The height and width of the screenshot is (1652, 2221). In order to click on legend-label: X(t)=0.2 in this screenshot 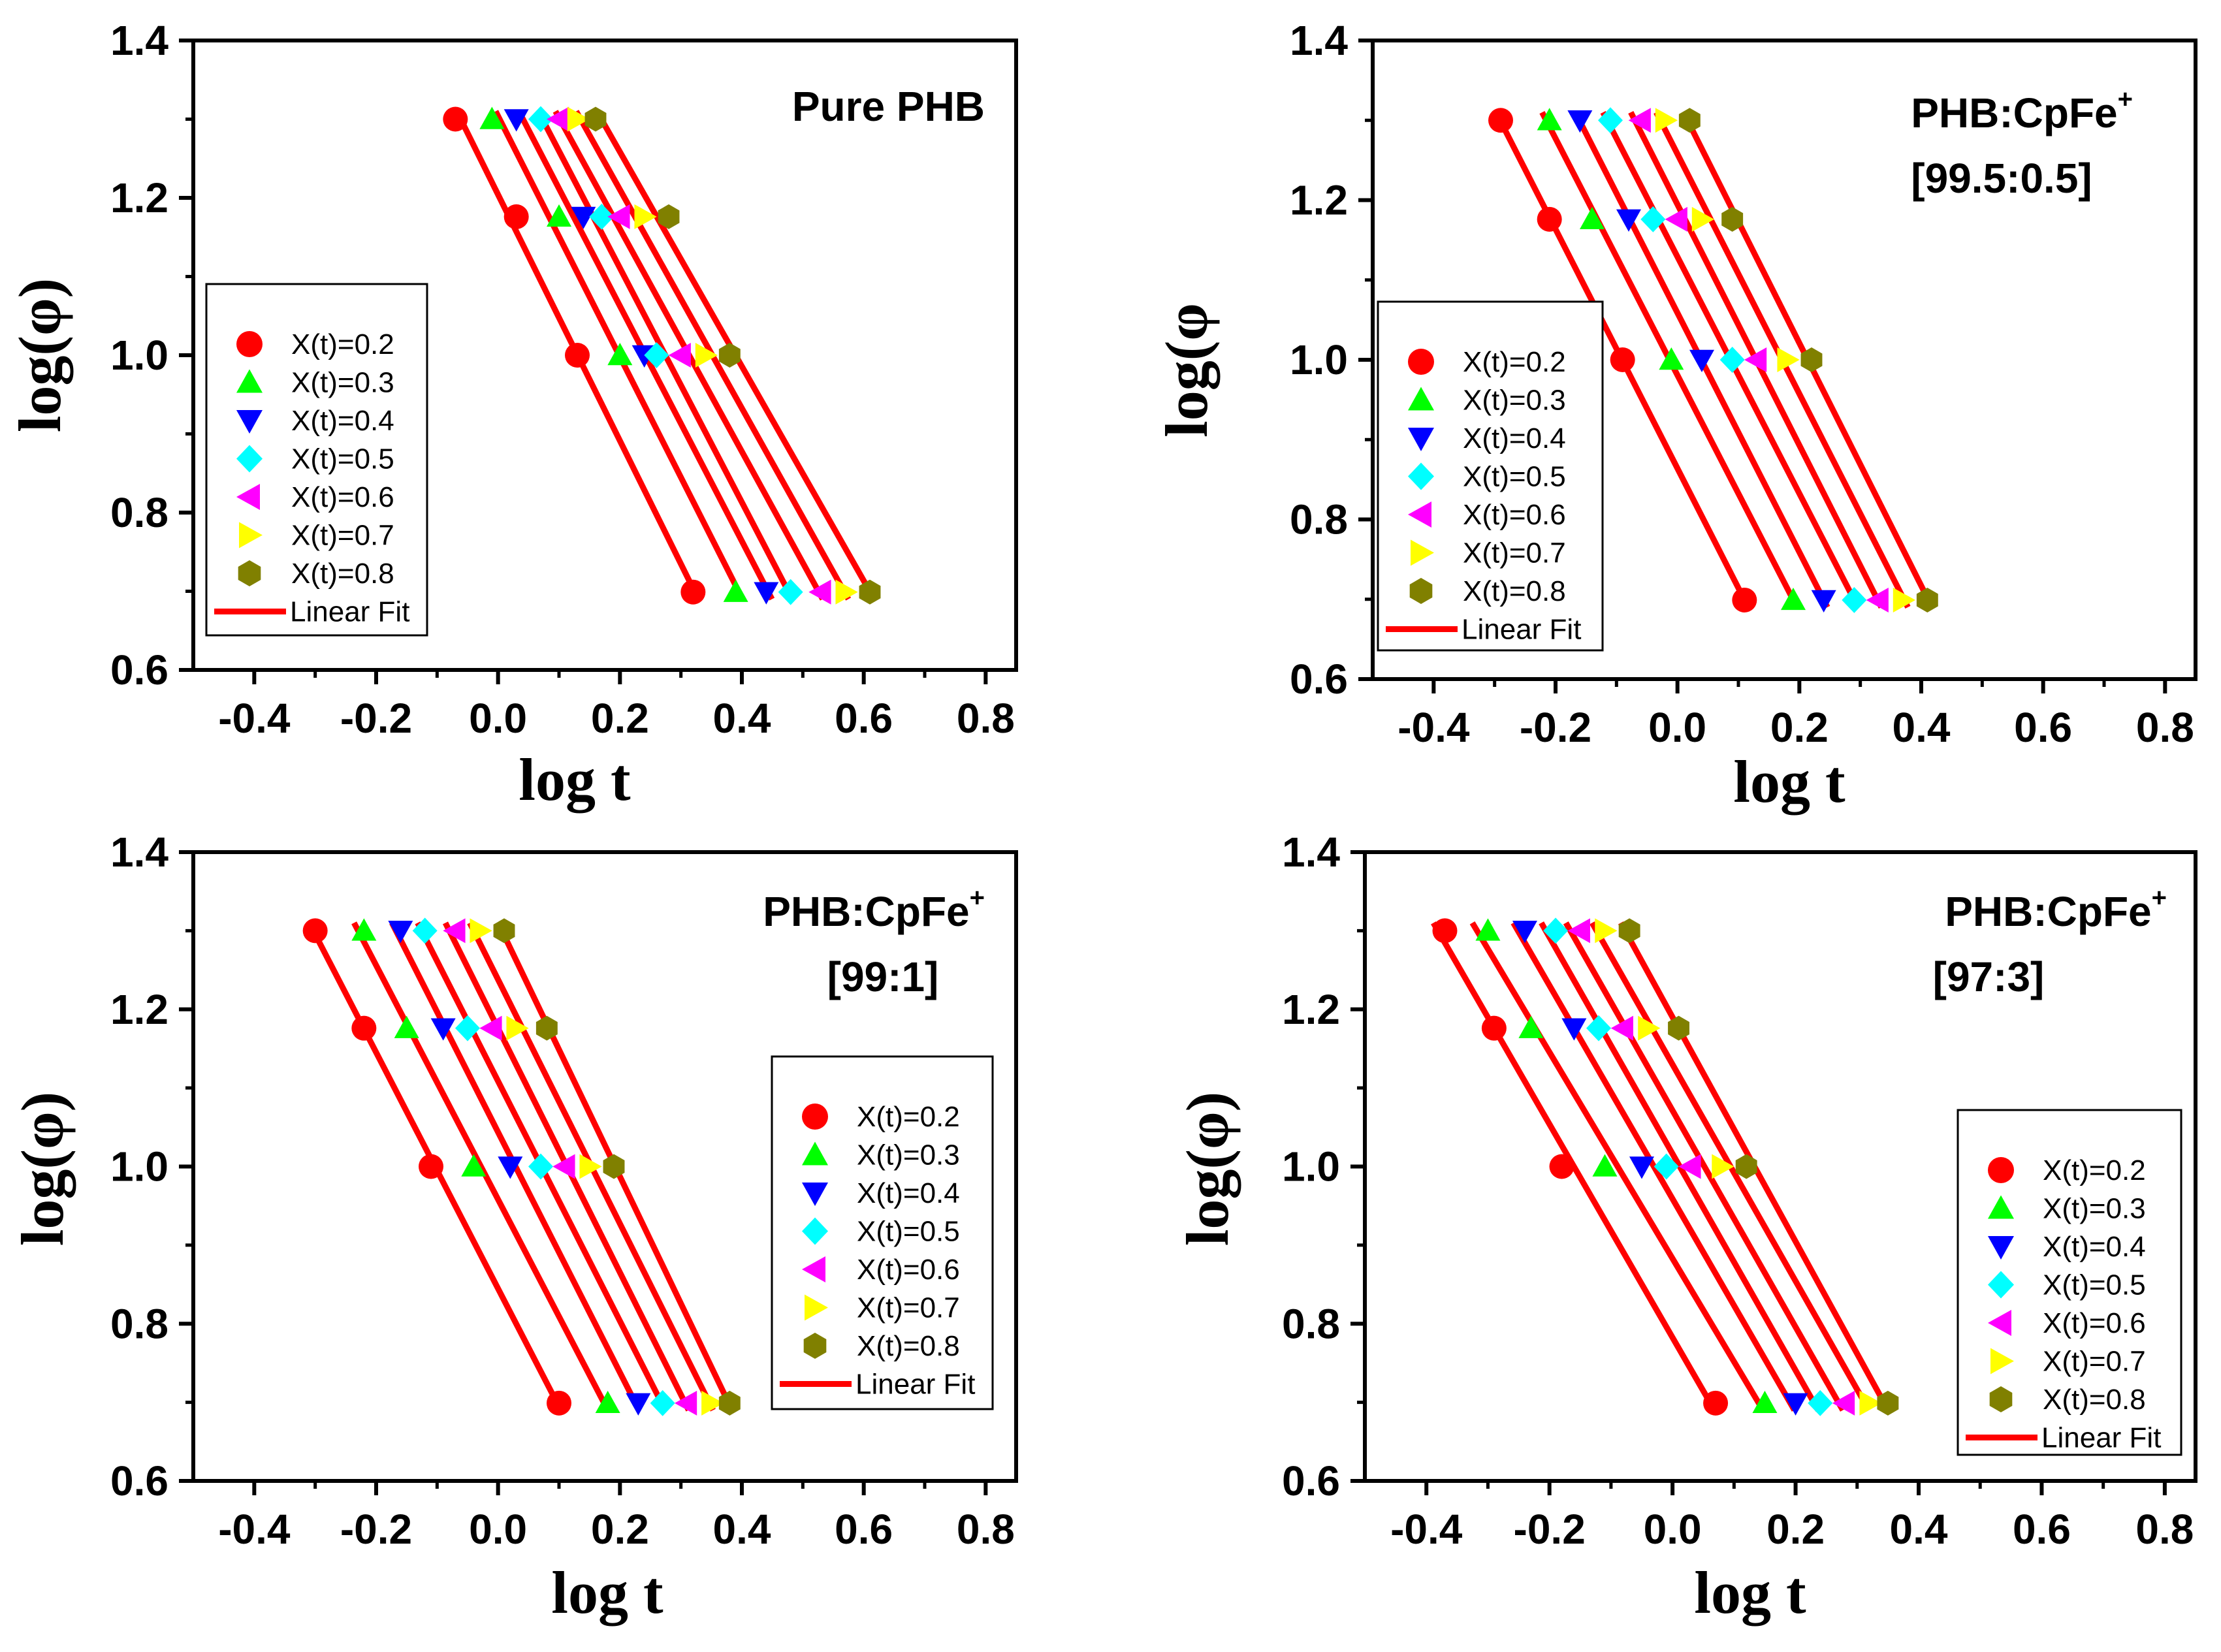, I will do `click(342, 344)`.